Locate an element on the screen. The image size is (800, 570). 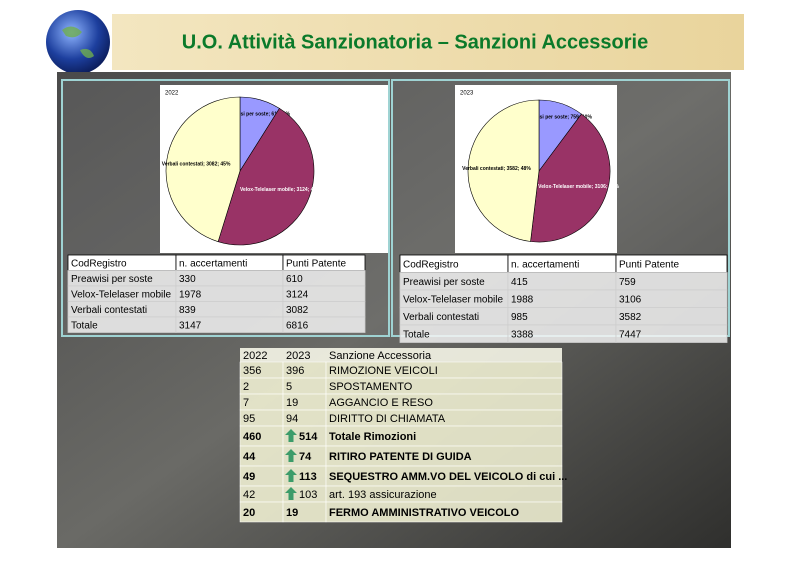
table-text: 94 is located at coordinates (292, 419).